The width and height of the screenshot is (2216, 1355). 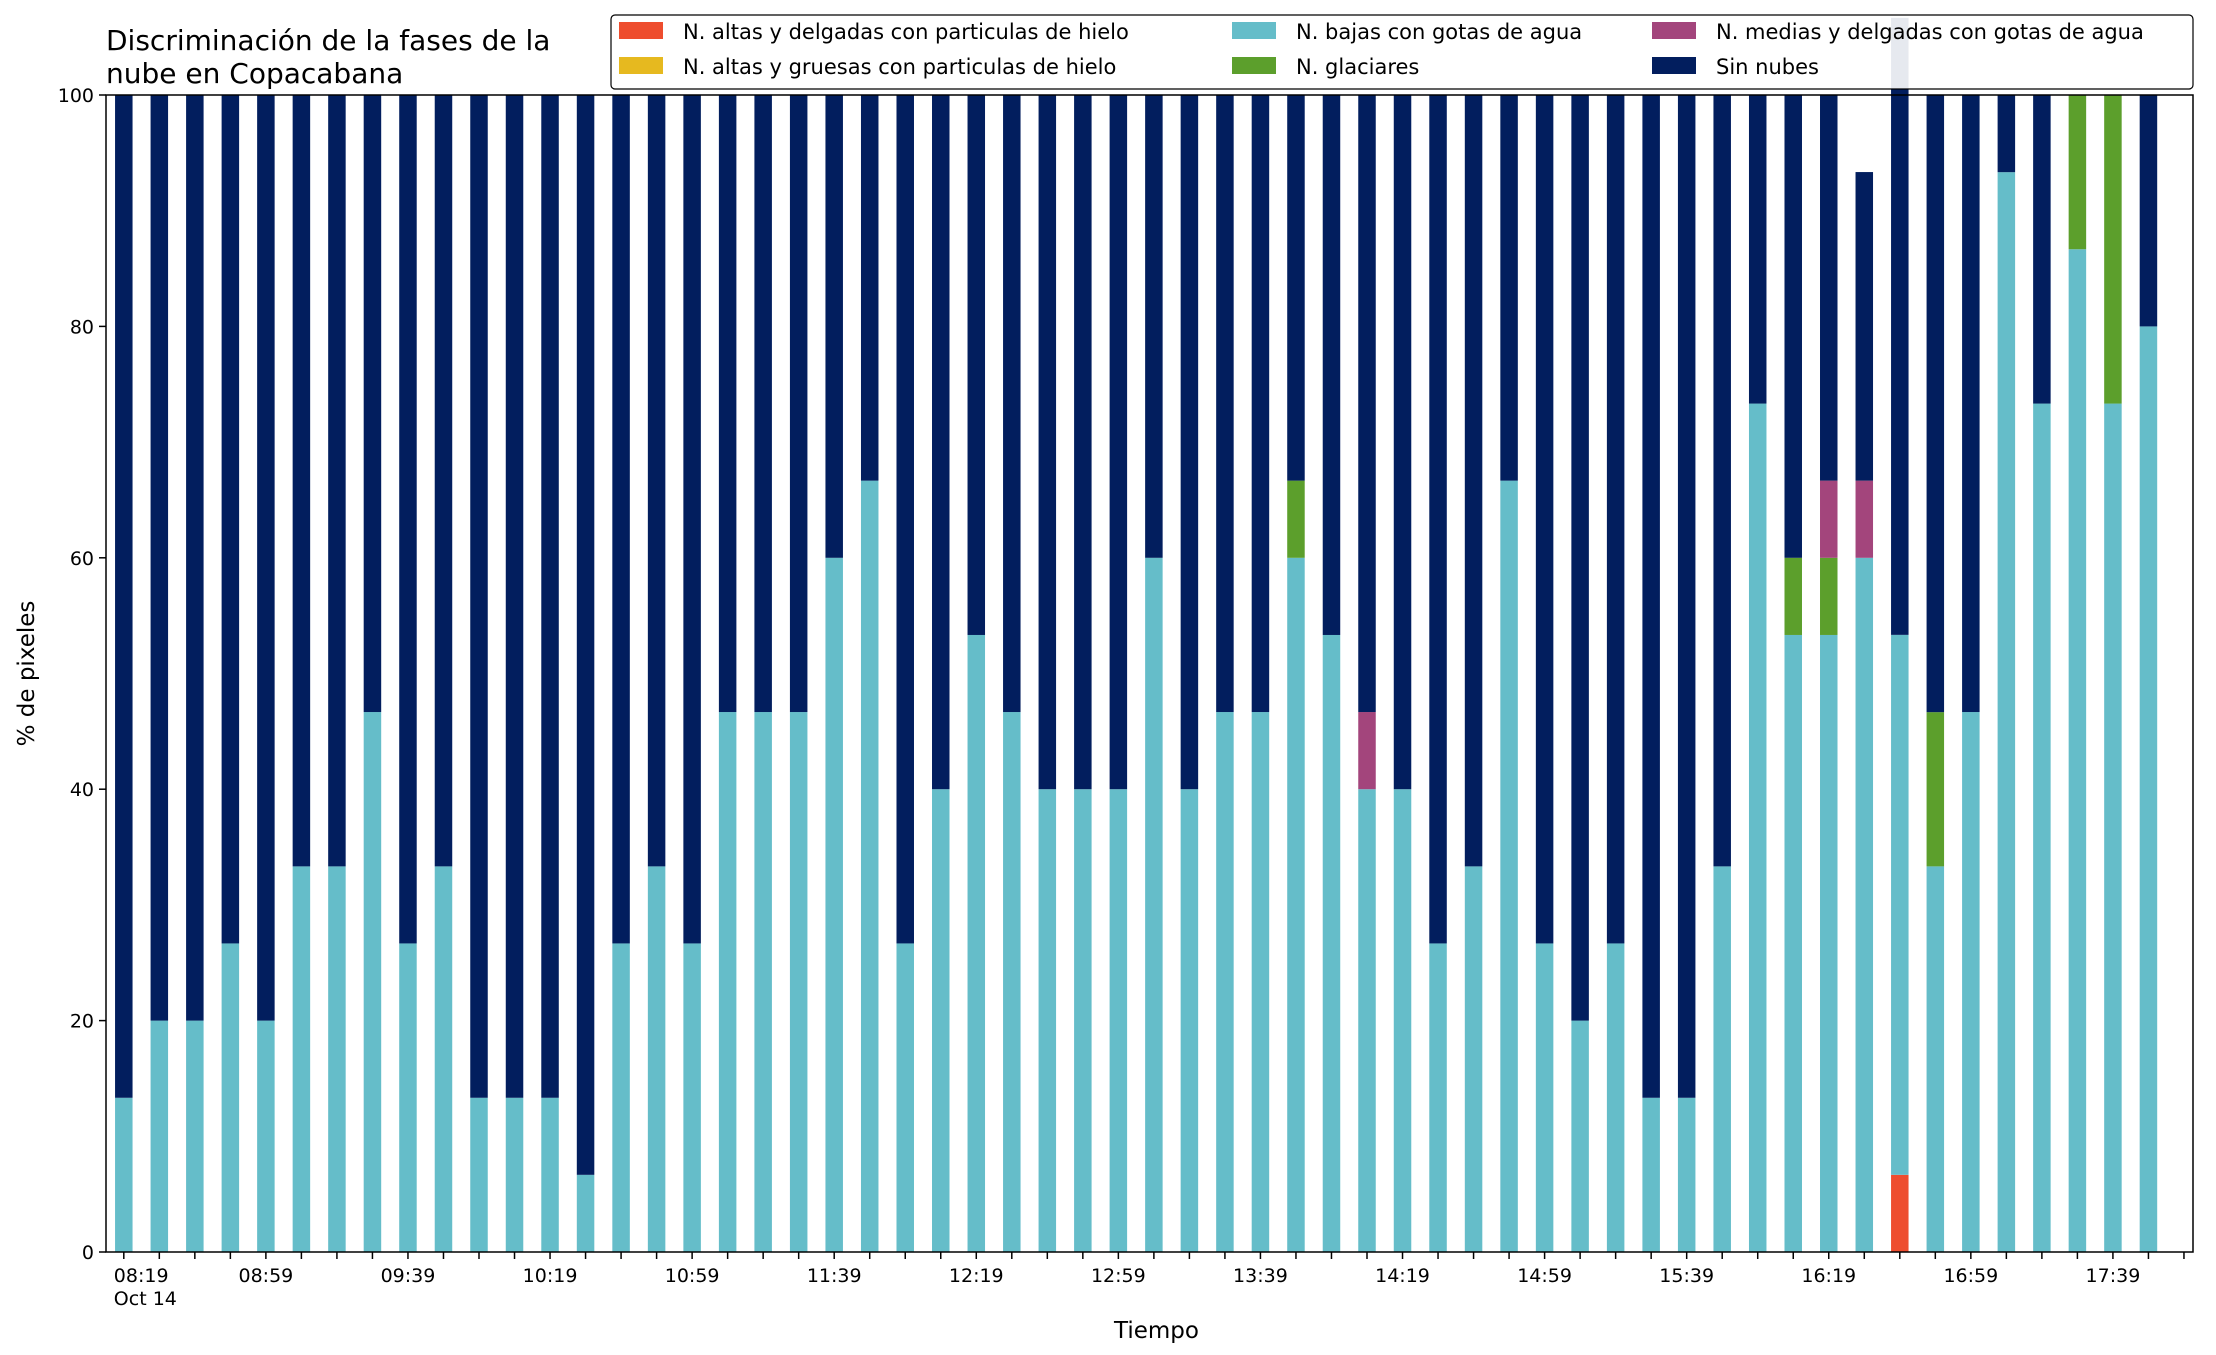 I want to click on y-tick-label-100: 100, so click(x=76, y=96).